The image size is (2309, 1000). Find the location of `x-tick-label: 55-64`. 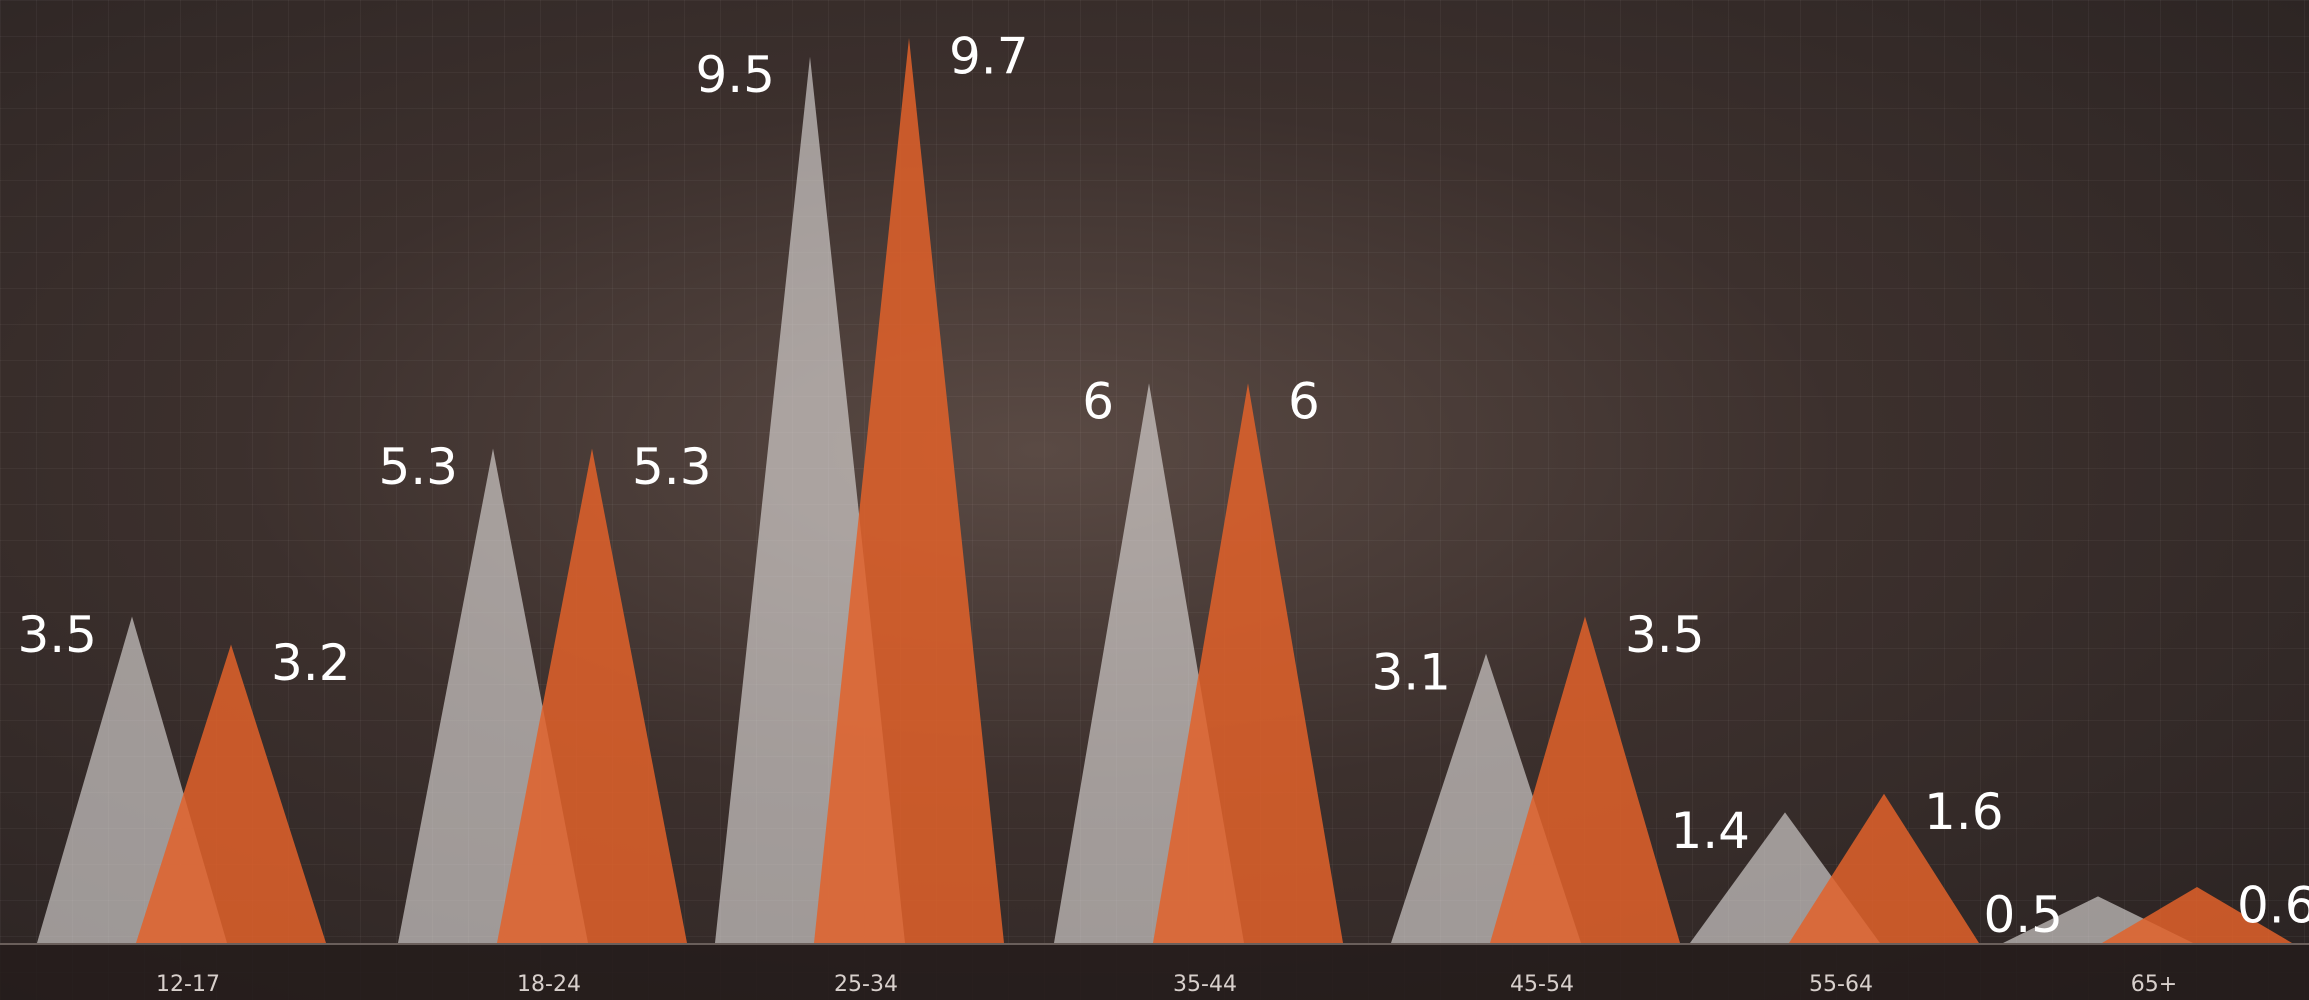

x-tick-label: 55-64 is located at coordinates (1841, 984).